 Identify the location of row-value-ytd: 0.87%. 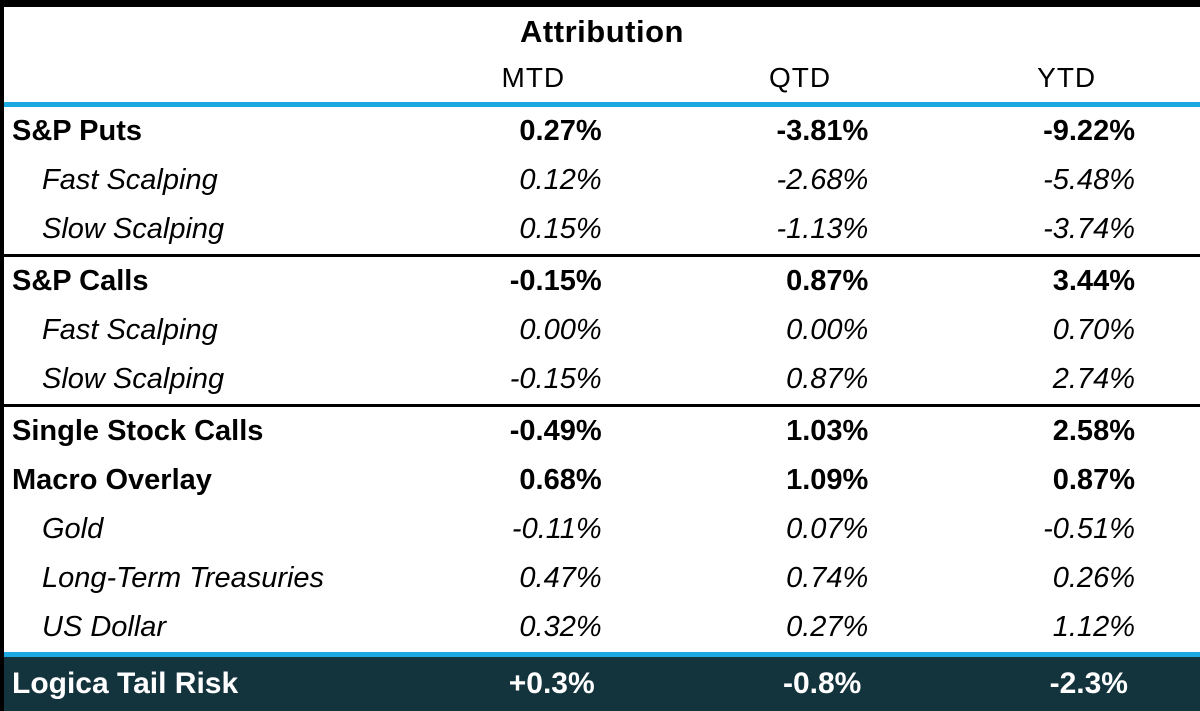
(1093, 480).